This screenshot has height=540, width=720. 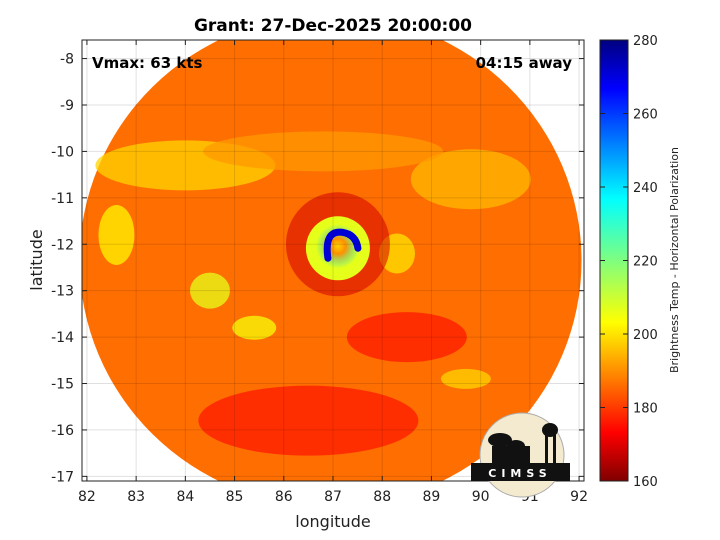 What do you see at coordinates (432, 497) in the screenshot?
I see `x-tick-label: 89` at bounding box center [432, 497].